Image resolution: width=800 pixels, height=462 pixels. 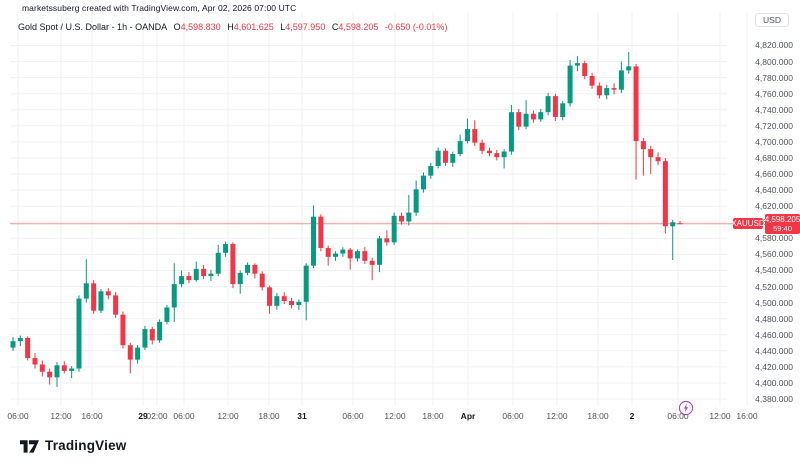 What do you see at coordinates (774, 77) in the screenshot?
I see `price-tick-label: 4,780.000` at bounding box center [774, 77].